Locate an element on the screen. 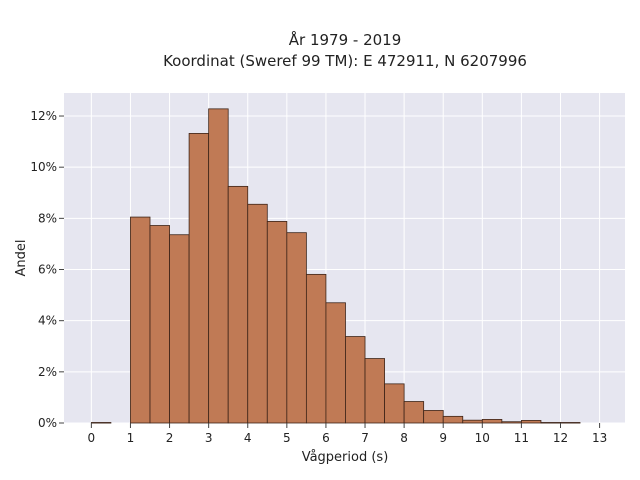  y-tick-label: 8% is located at coordinates (47, 218).